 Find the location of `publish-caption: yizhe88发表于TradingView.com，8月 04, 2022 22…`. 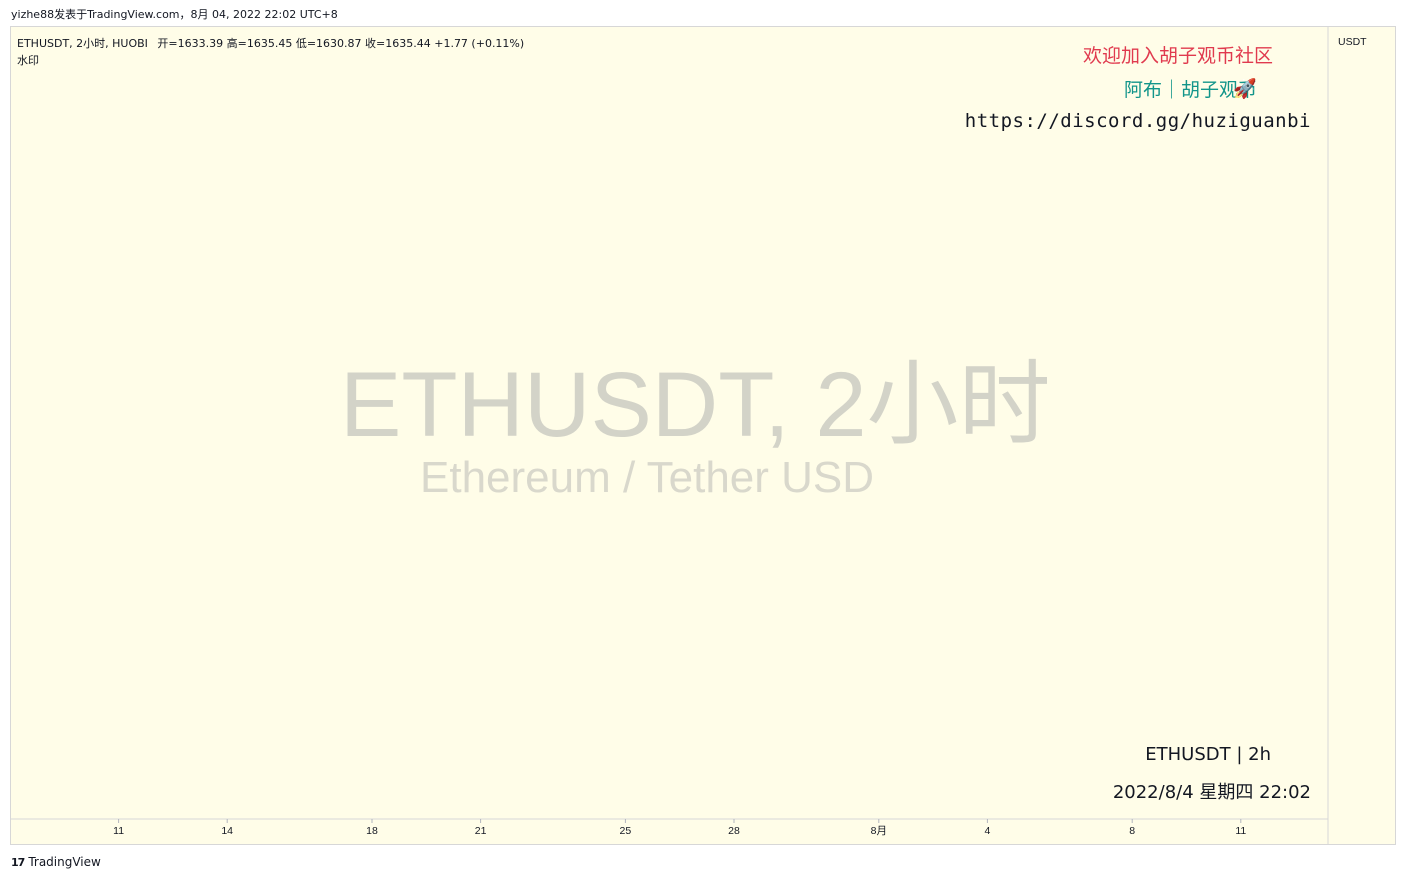

publish-caption: yizhe88发表于TradingView.com，8月 04, 2022 22… is located at coordinates (174, 14).